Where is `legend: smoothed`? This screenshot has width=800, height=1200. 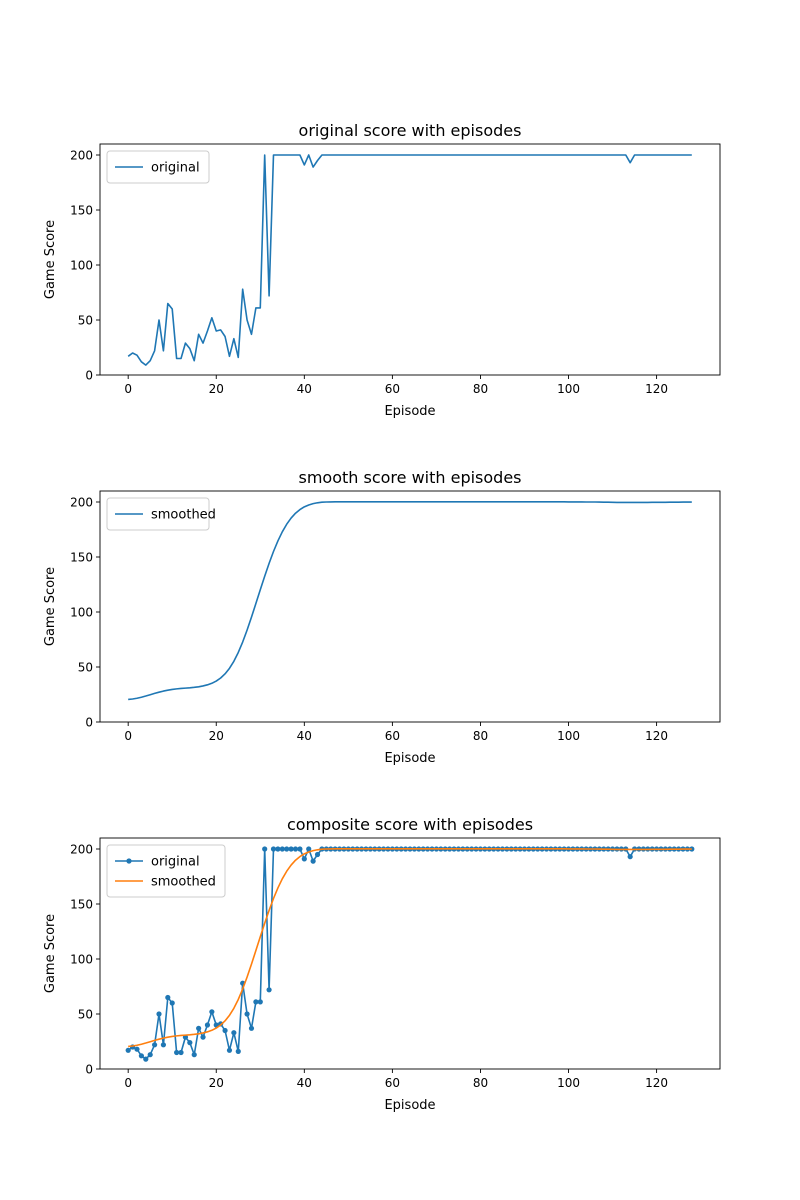
legend: smoothed is located at coordinates (161, 514).